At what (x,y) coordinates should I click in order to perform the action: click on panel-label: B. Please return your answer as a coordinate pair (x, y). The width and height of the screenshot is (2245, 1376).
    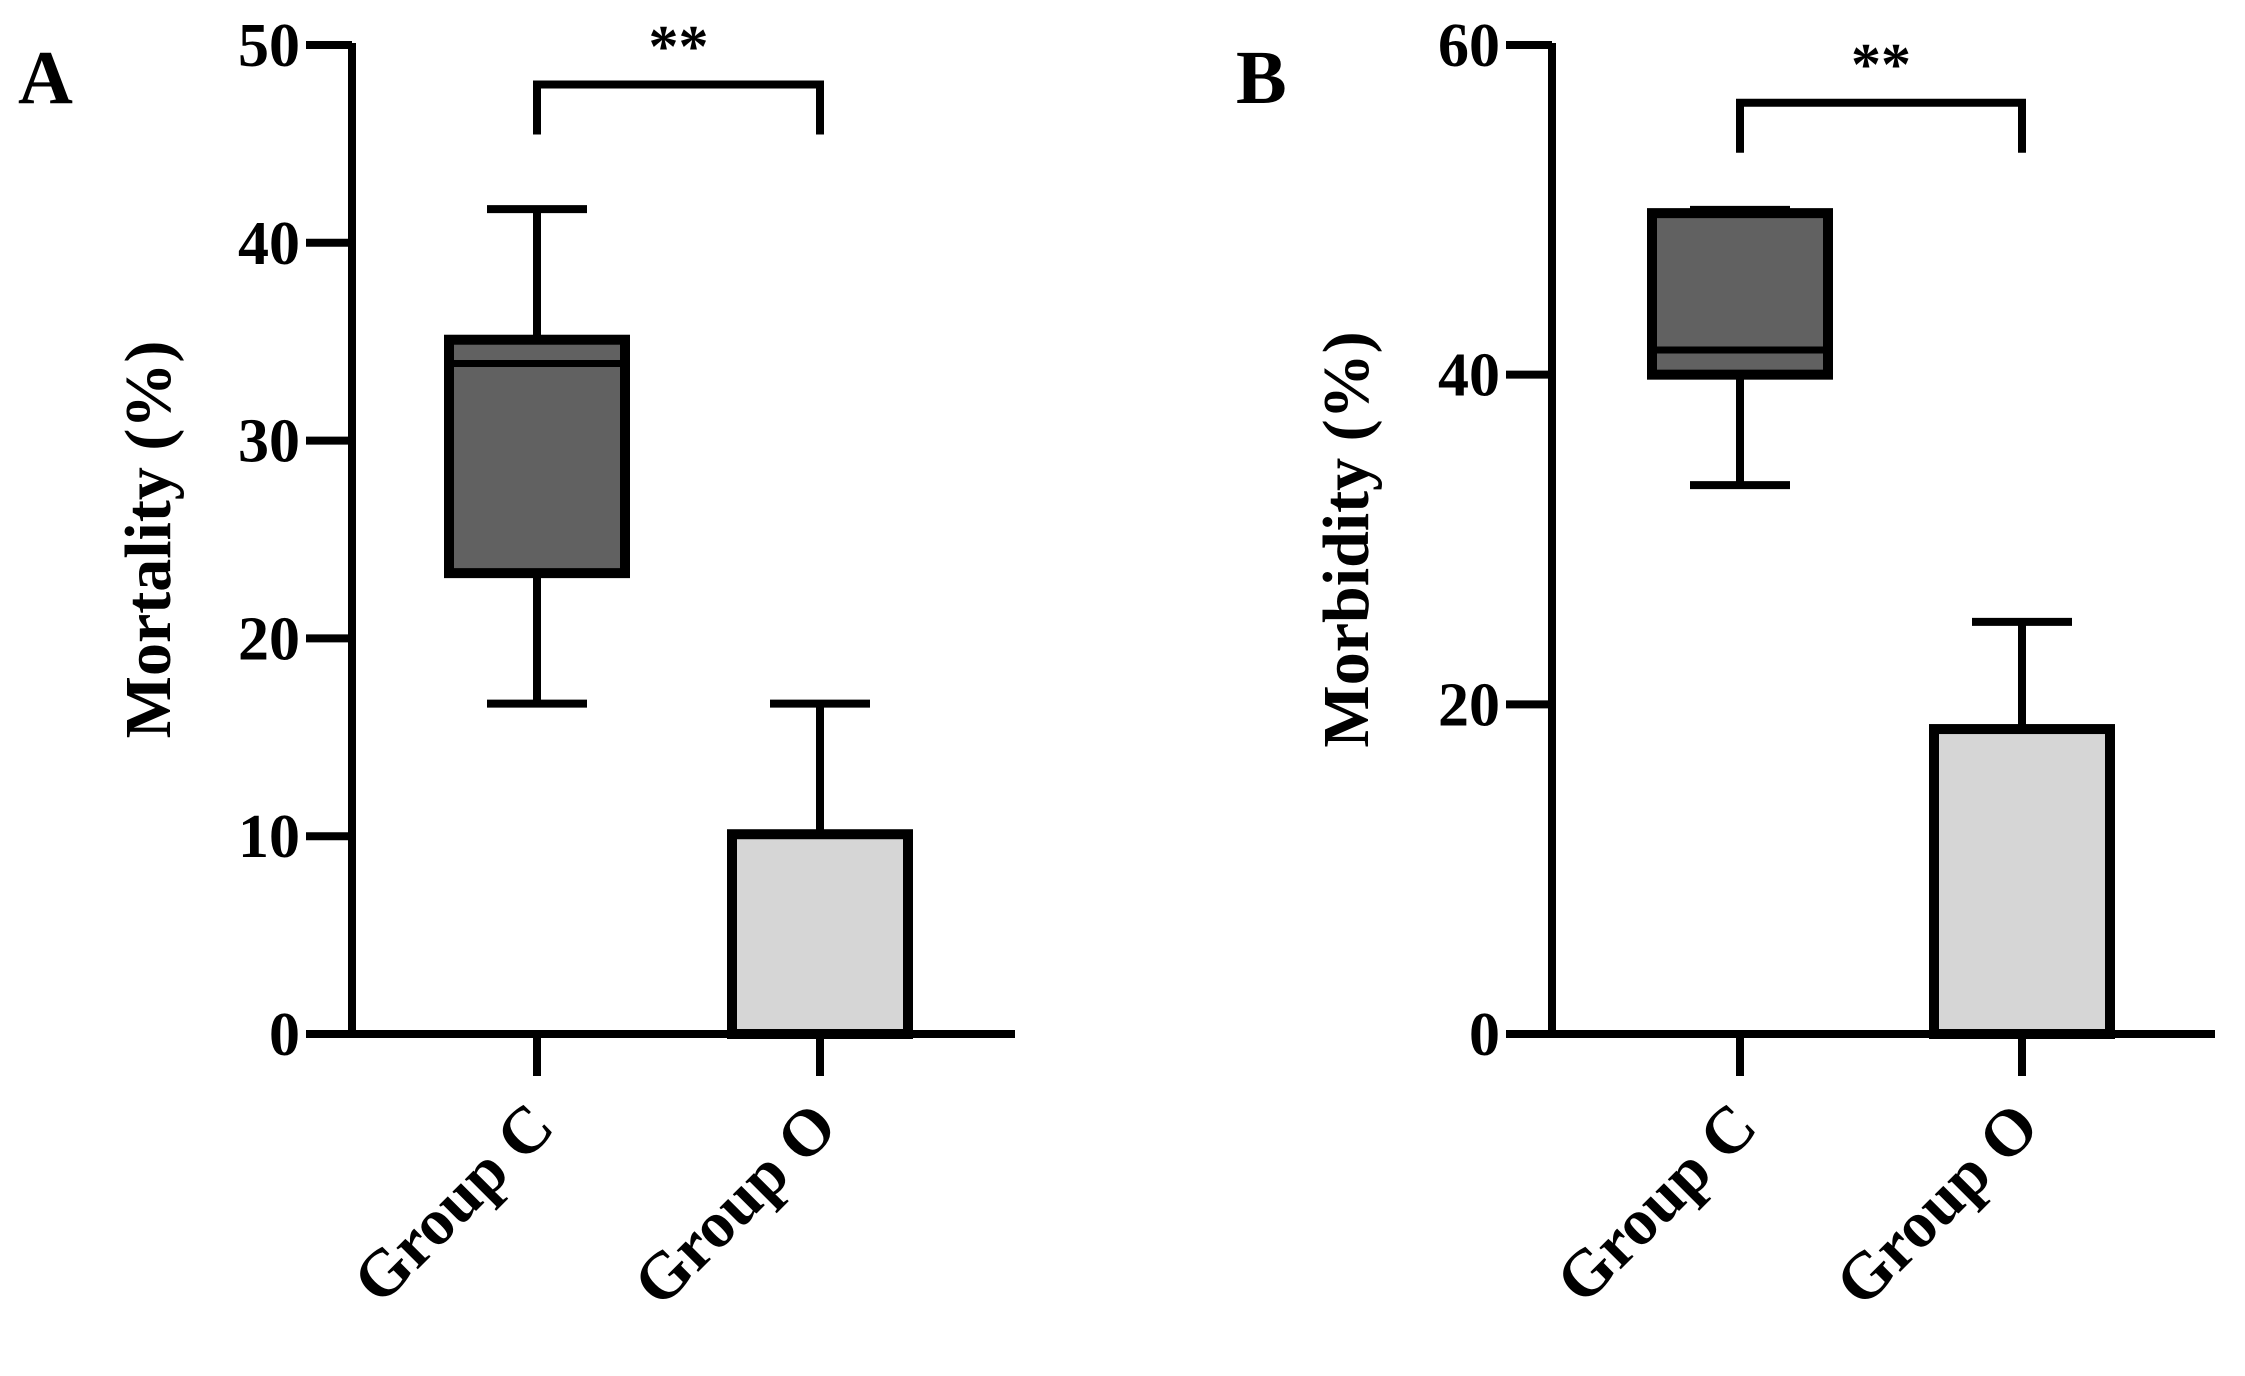
    Looking at the image, I should click on (1261, 78).